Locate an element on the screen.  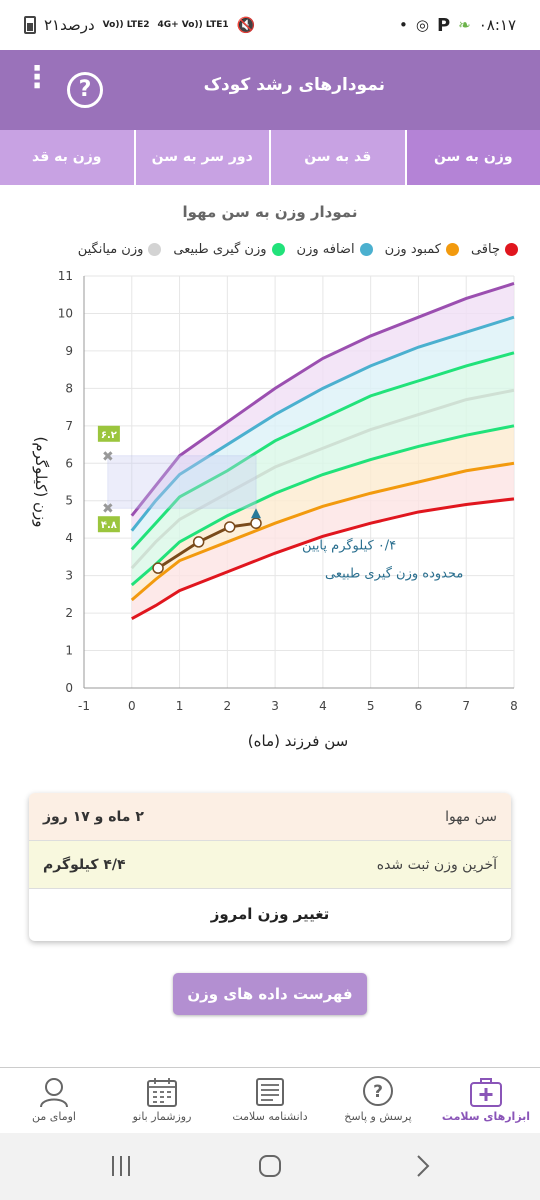
y-tick-label: 0 is located at coordinates (69, 688).